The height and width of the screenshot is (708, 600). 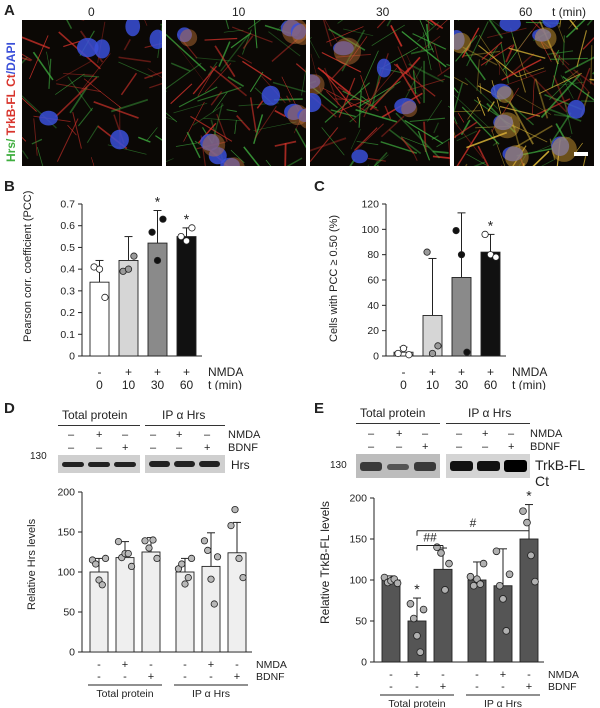 I want to click on y-tick-label: 0.6, so click(x=67, y=226).